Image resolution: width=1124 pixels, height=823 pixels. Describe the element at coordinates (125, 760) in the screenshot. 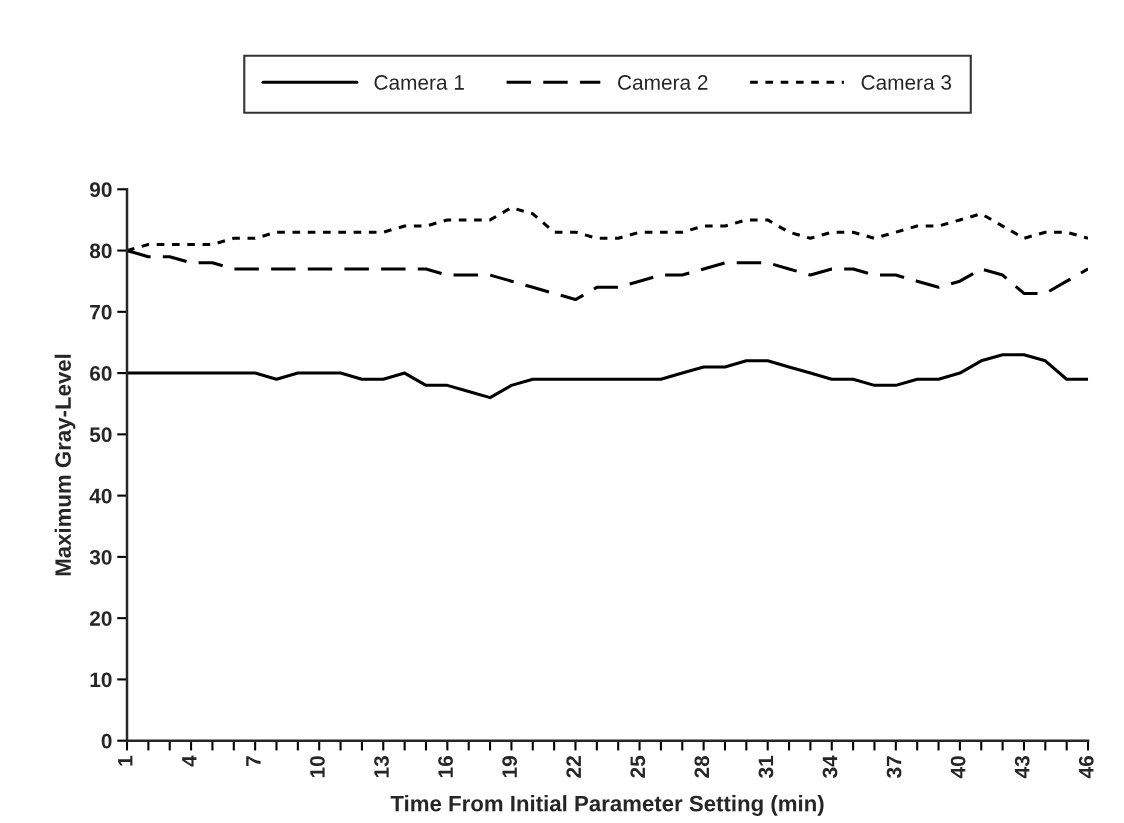

I see `x-tick-label: 1` at that location.